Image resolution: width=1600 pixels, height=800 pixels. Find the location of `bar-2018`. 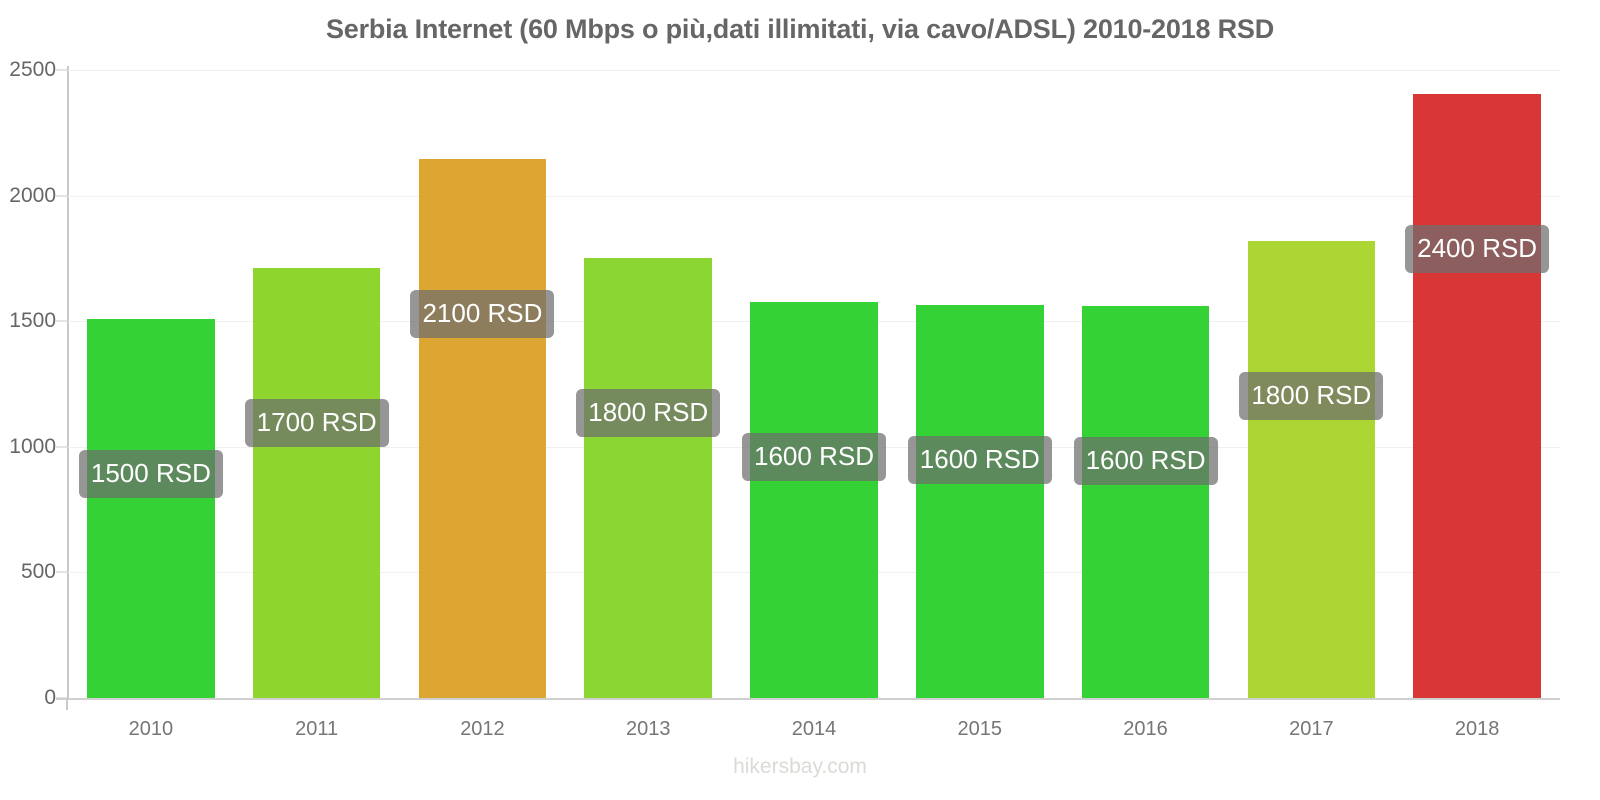

bar-2018 is located at coordinates (1477, 384).